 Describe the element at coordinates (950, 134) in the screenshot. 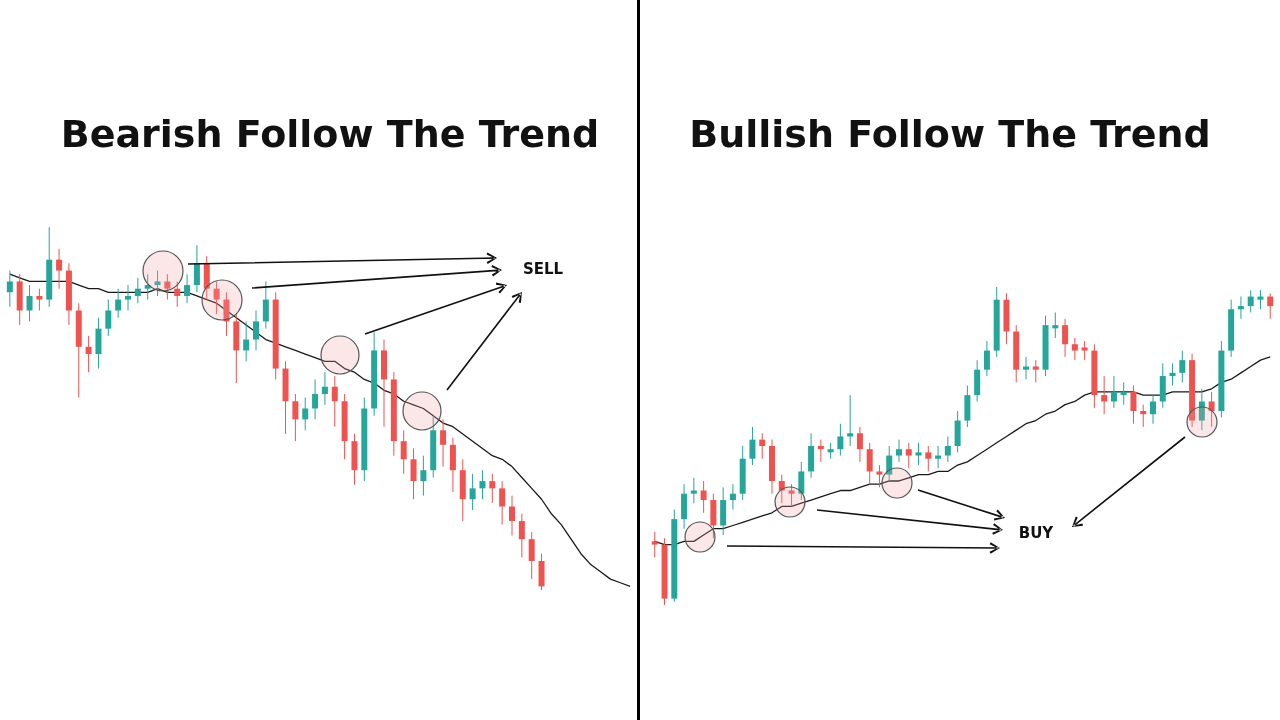

I see `chart-title: Bullish Follow The Trend` at that location.